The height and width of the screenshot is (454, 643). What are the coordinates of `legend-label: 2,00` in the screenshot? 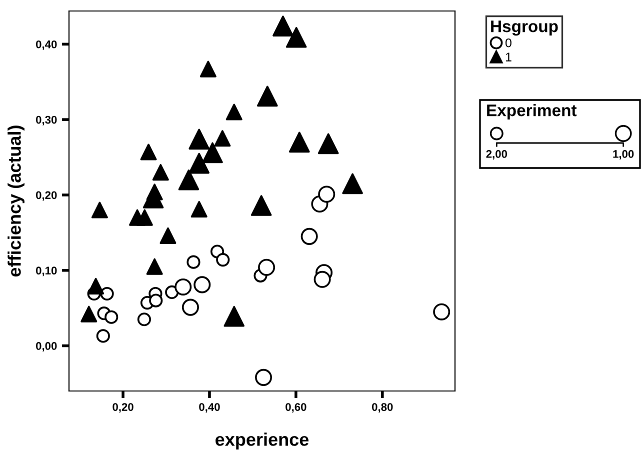 It's located at (497, 155).